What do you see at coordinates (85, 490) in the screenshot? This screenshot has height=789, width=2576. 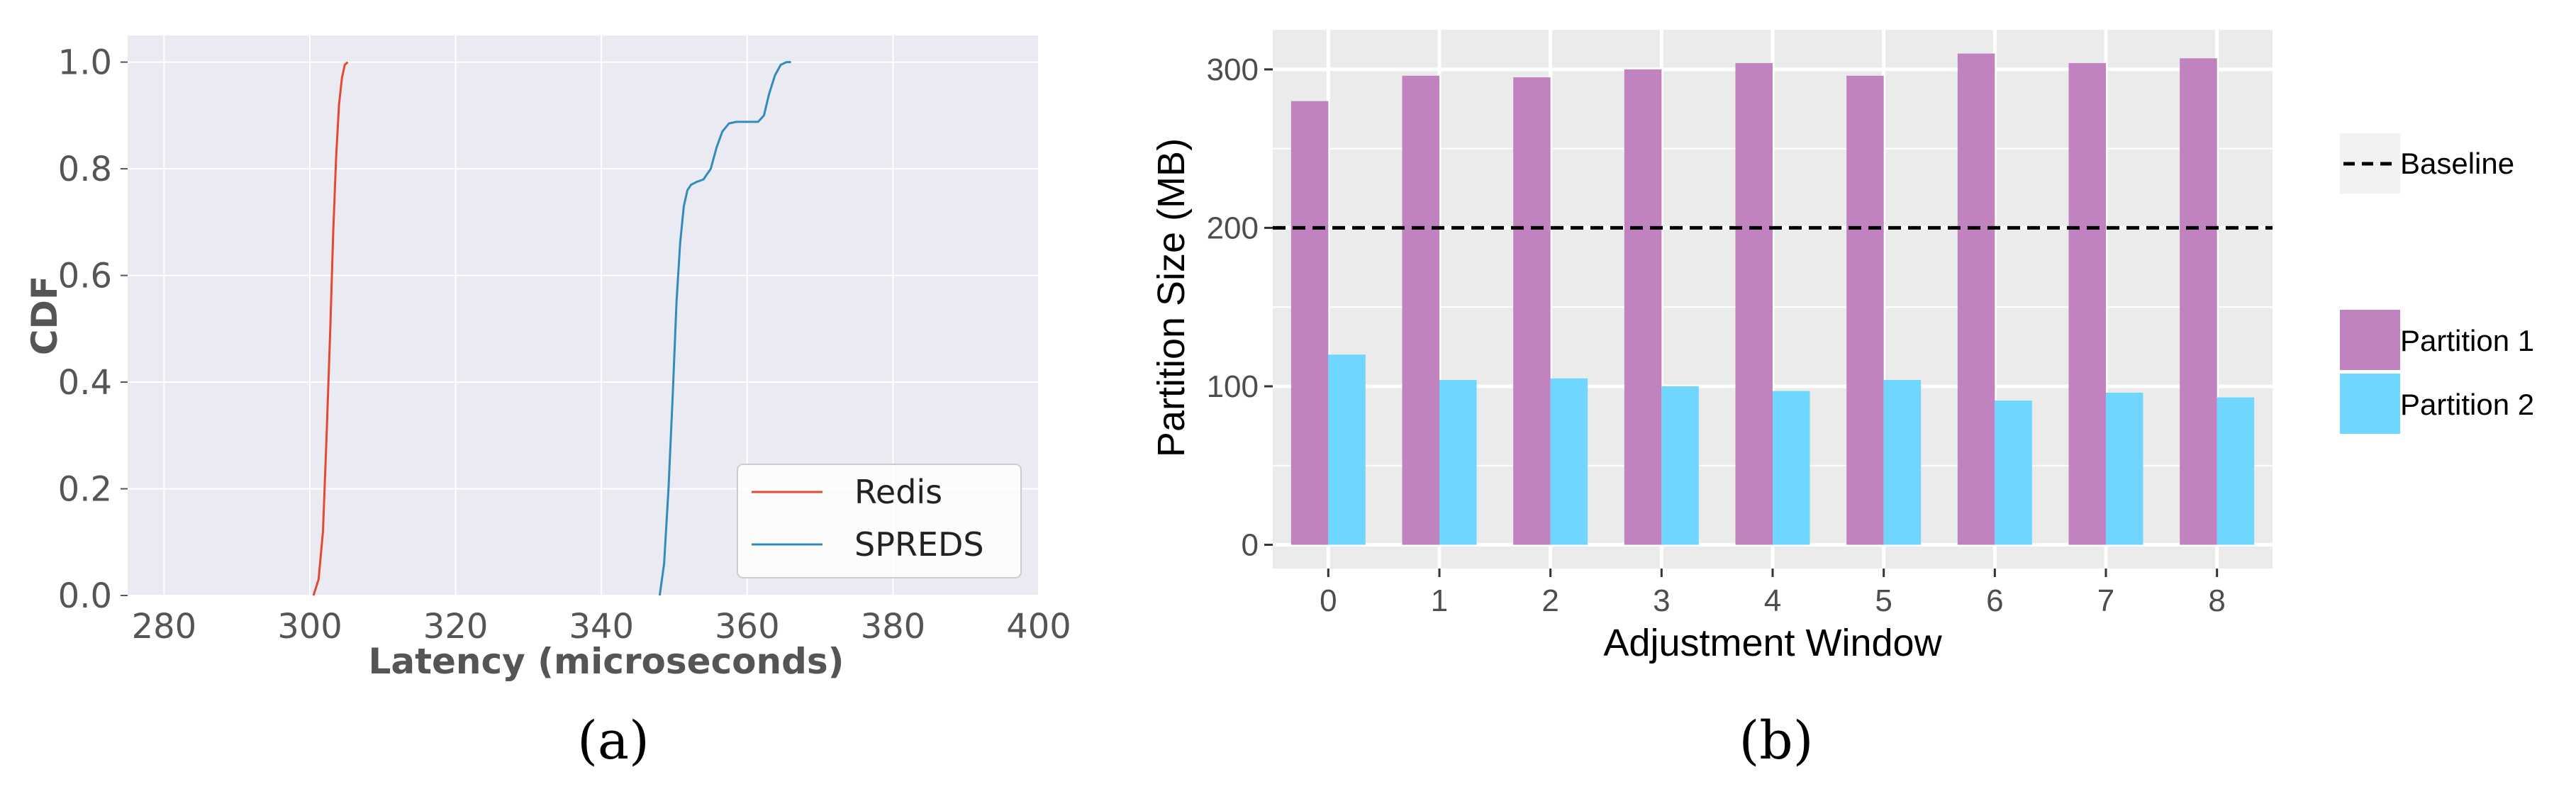 I see `cdf-y-tick-label: 0.2` at bounding box center [85, 490].